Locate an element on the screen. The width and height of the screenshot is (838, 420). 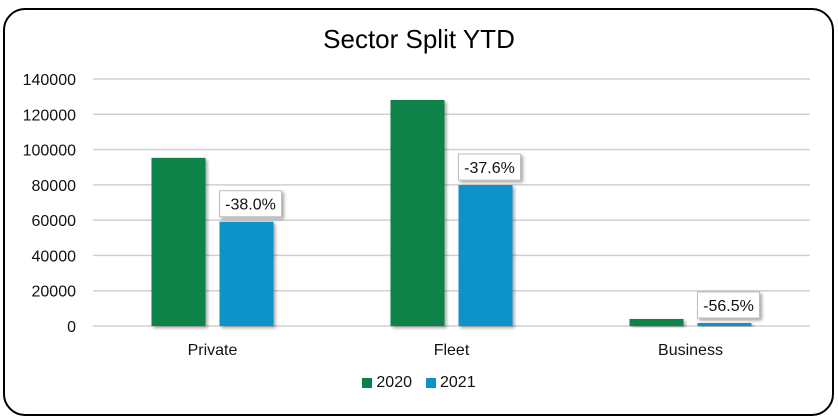
legend-swatch-2021 is located at coordinates (431, 383).